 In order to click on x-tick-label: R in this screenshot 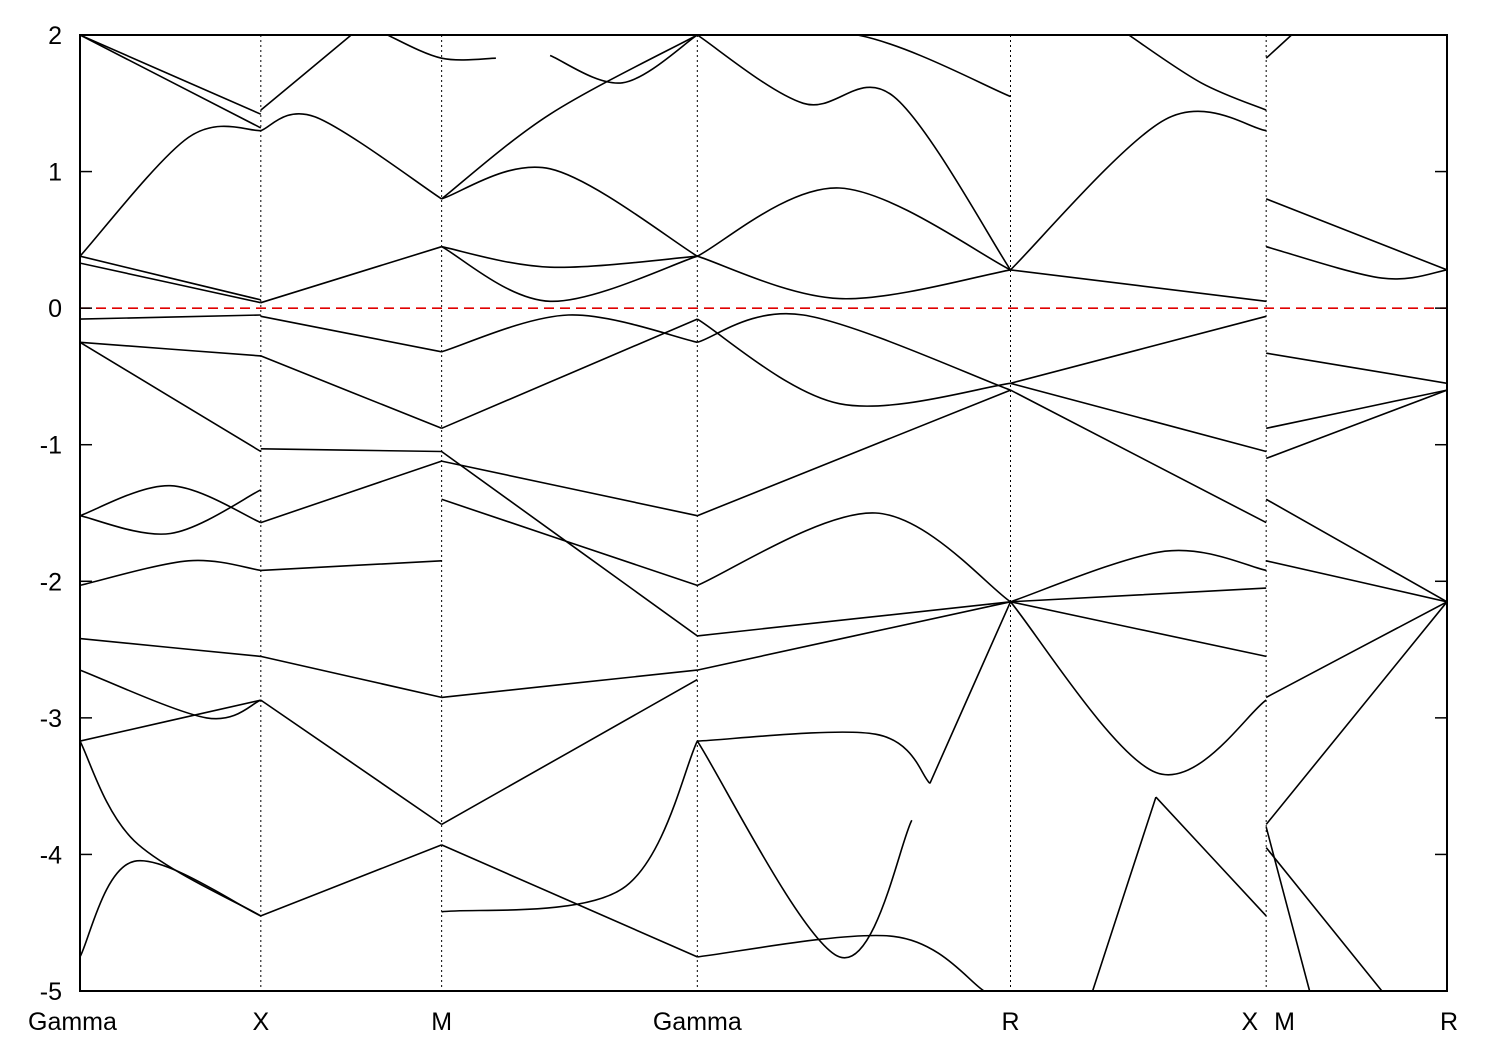, I will do `click(1449, 1022)`.